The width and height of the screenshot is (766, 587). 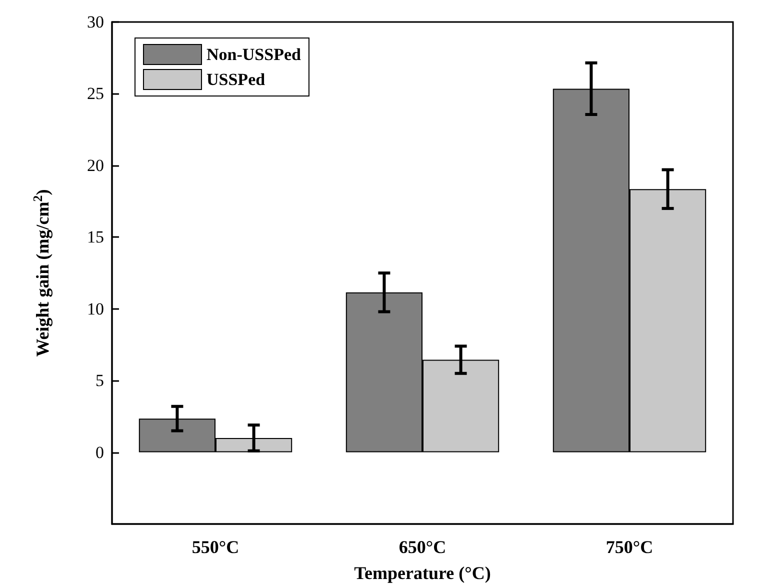 What do you see at coordinates (95, 308) in the screenshot?
I see `y-tick-label: 10` at bounding box center [95, 308].